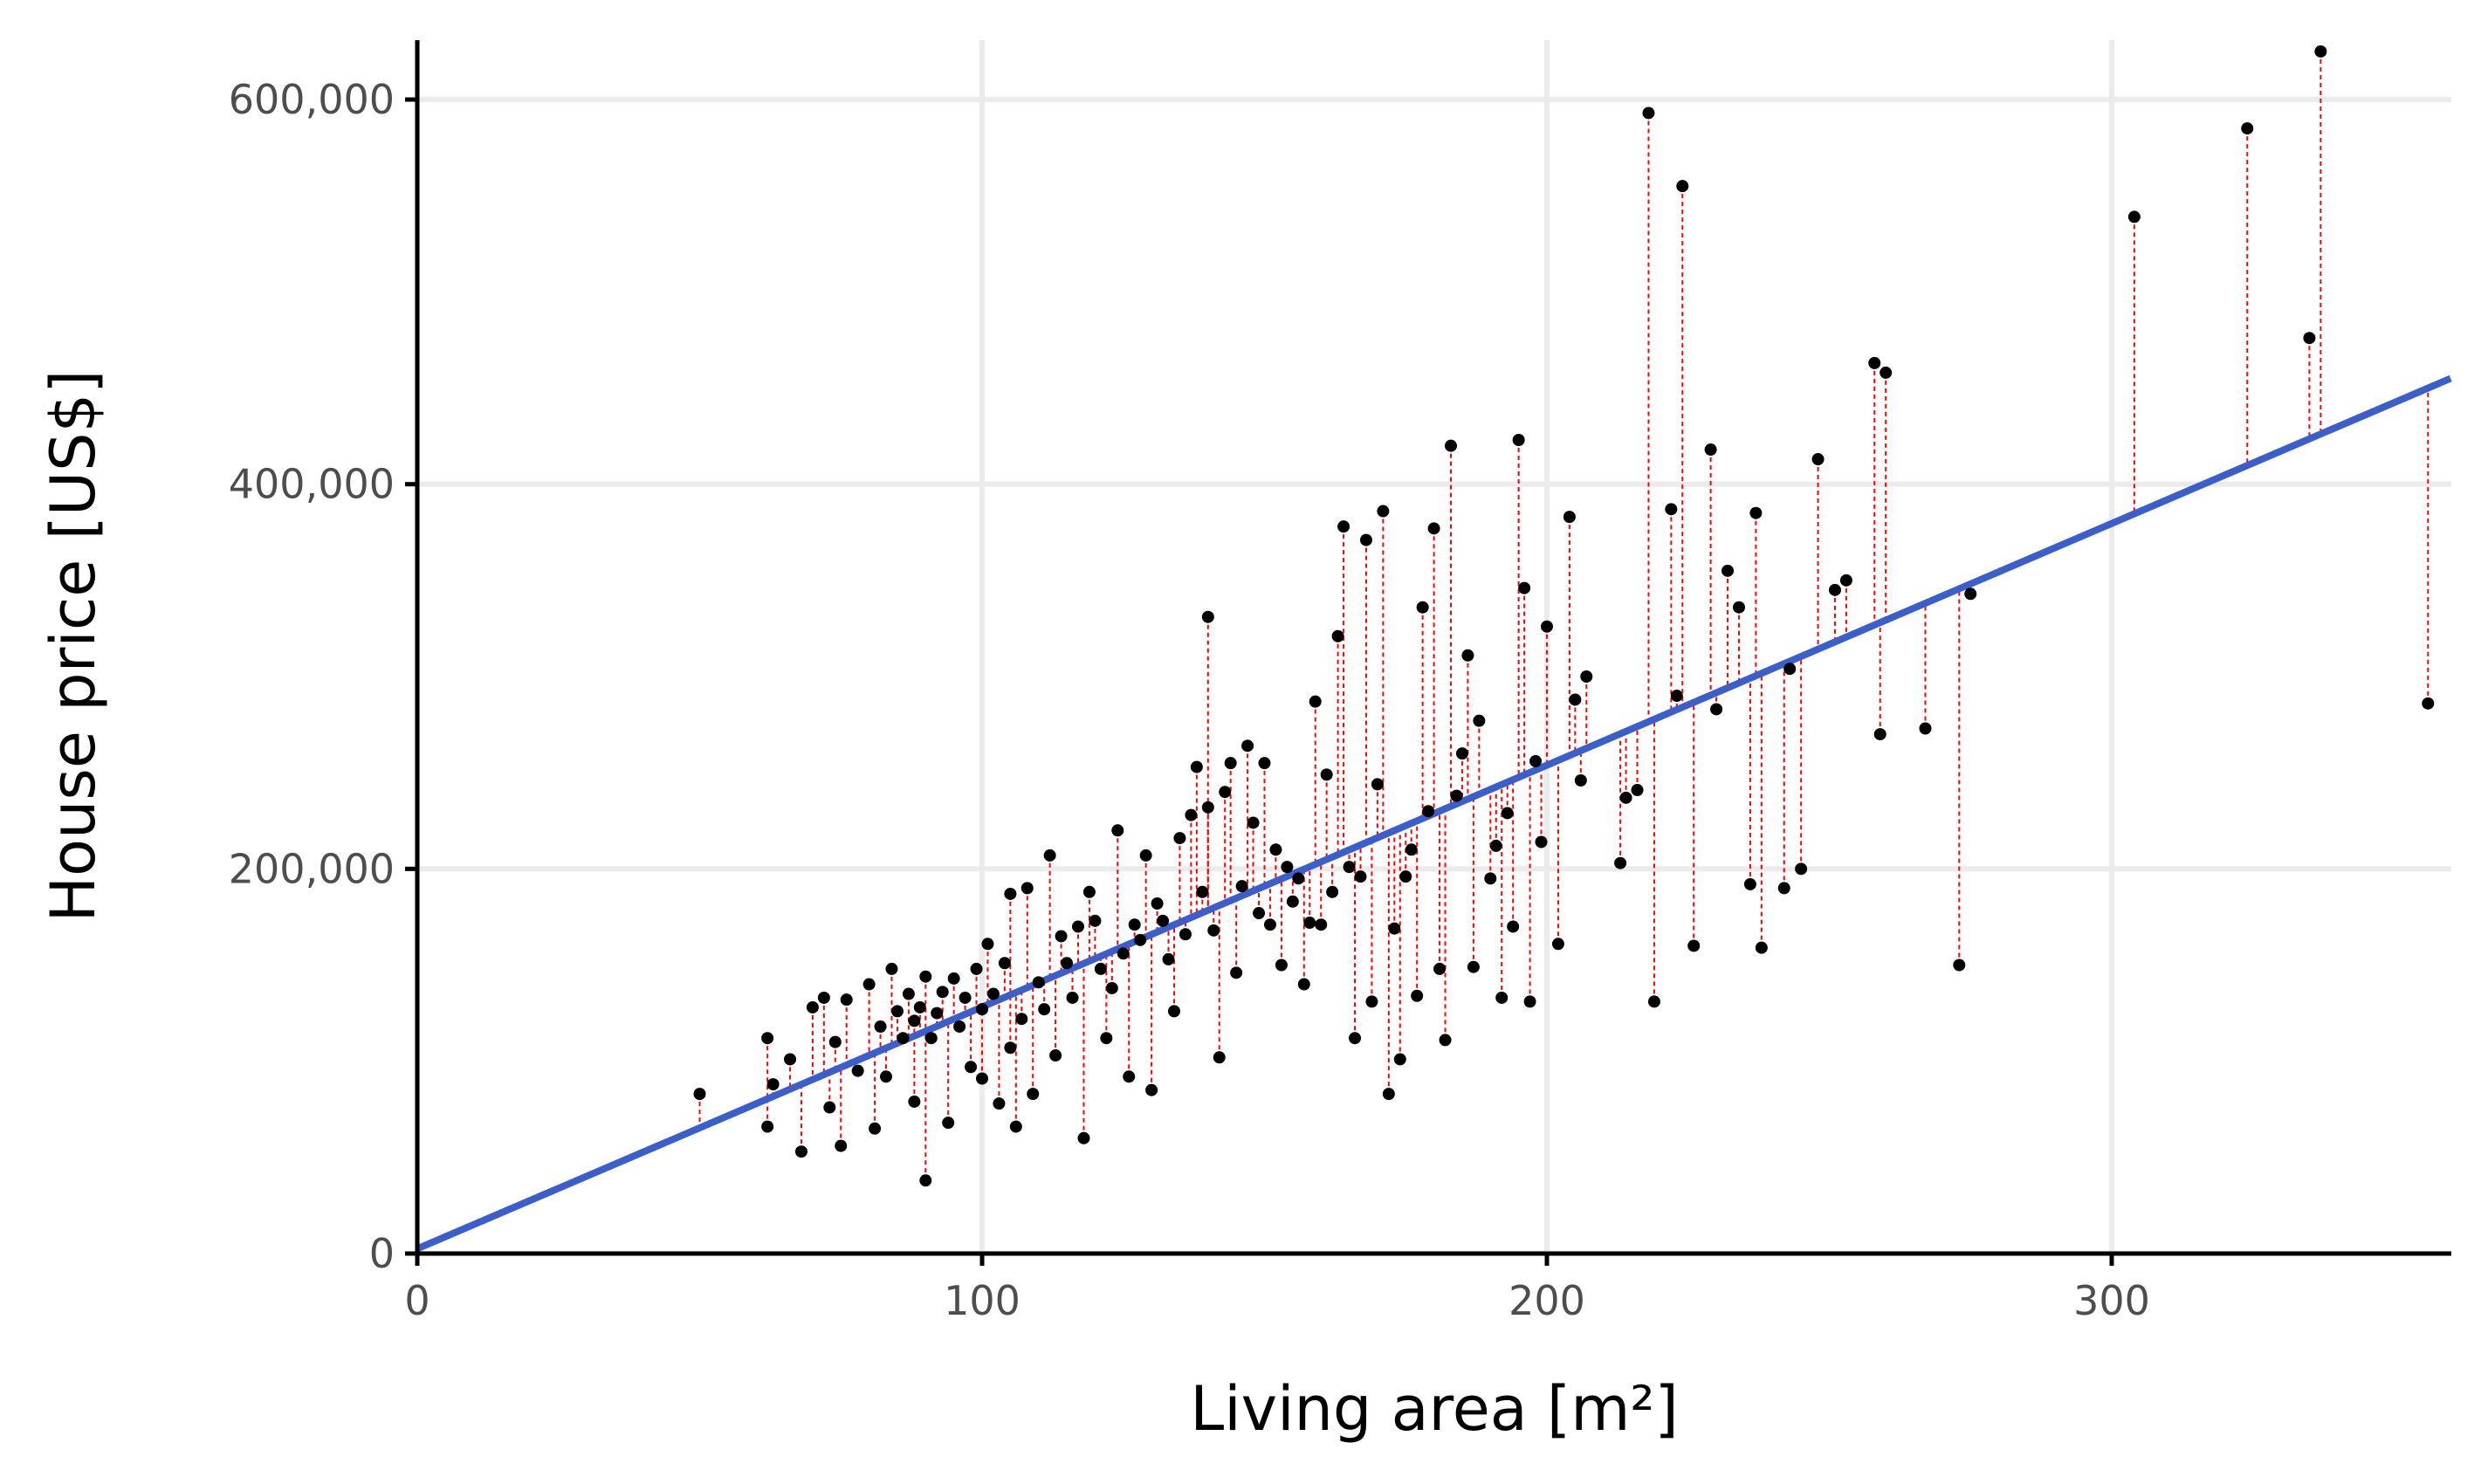  What do you see at coordinates (1547, 1300) in the screenshot?
I see `x-tick-label: 200` at bounding box center [1547, 1300].